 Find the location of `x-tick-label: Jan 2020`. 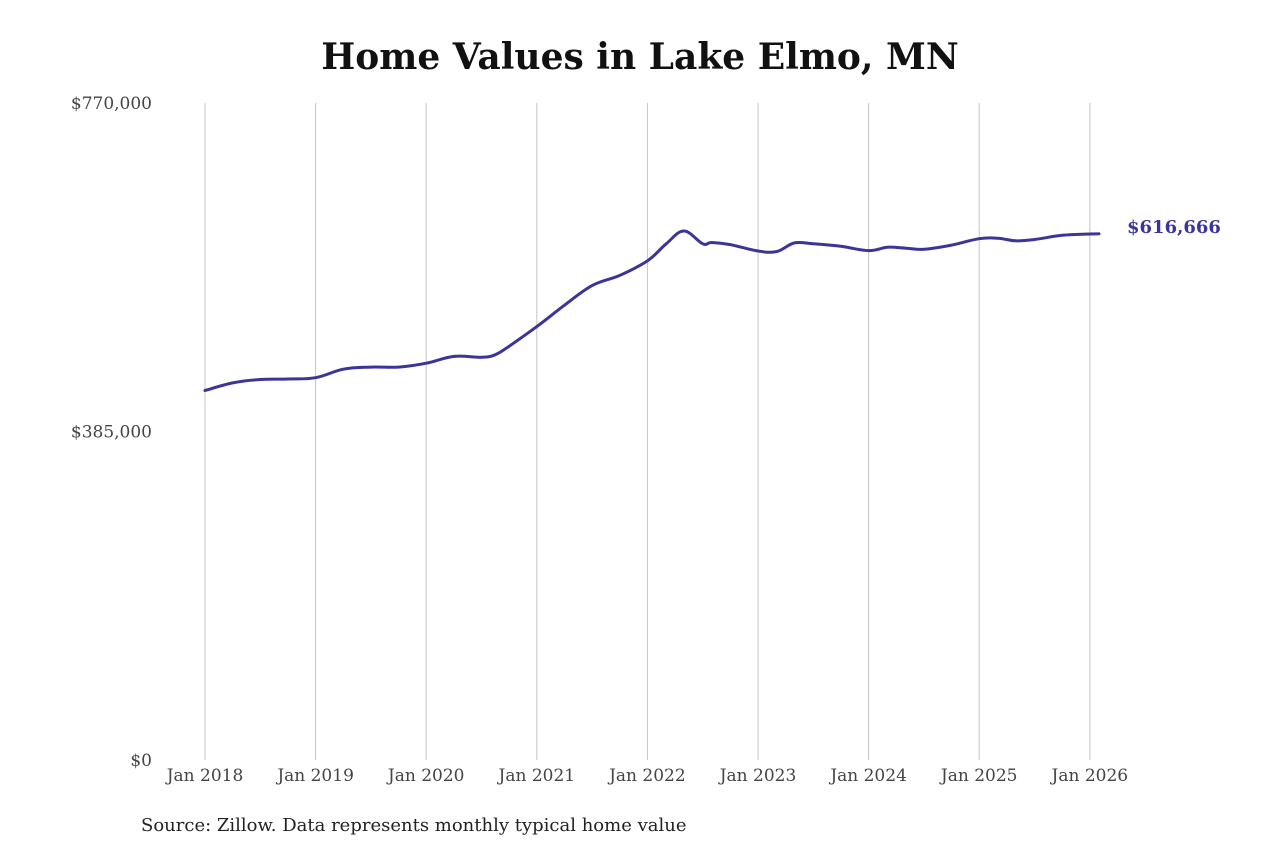

x-tick-label: Jan 2020 is located at coordinates (425, 776).